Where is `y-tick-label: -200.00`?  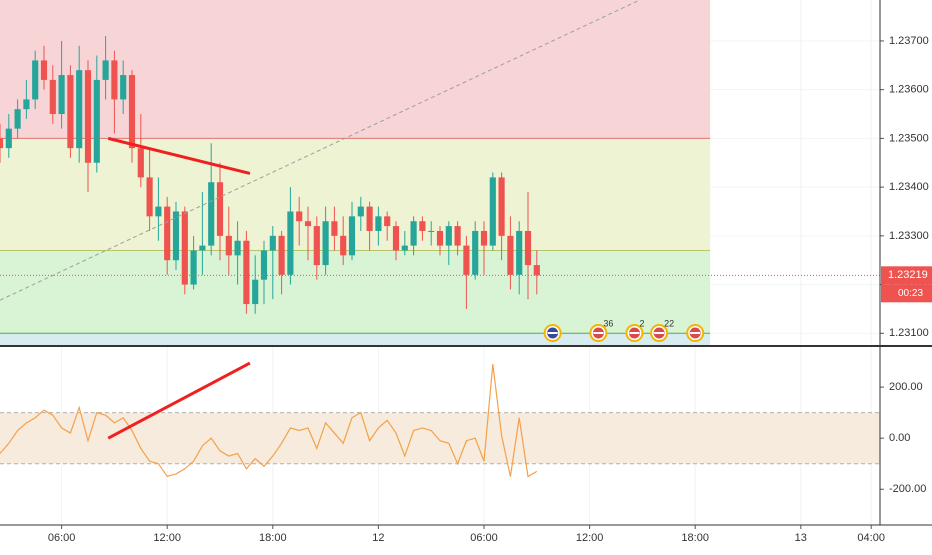
y-tick-label: -200.00 is located at coordinates (907, 489).